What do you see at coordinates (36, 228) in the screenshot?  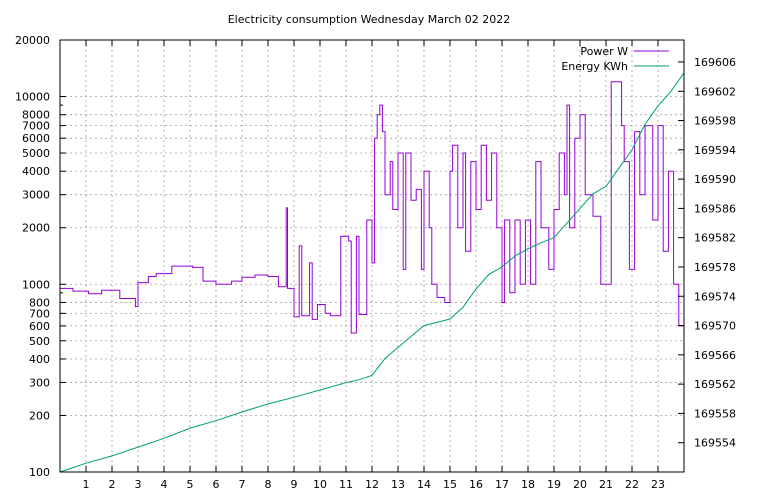 I see `y-left-tick-label: 2000` at bounding box center [36, 228].